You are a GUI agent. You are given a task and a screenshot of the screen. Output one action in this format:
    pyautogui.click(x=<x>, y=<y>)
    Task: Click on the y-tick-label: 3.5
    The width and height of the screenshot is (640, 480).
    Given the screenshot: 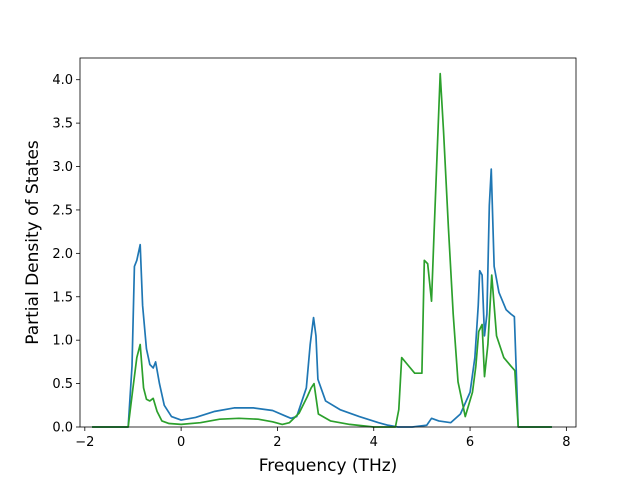 What is the action you would take?
    pyautogui.click(x=62, y=124)
    